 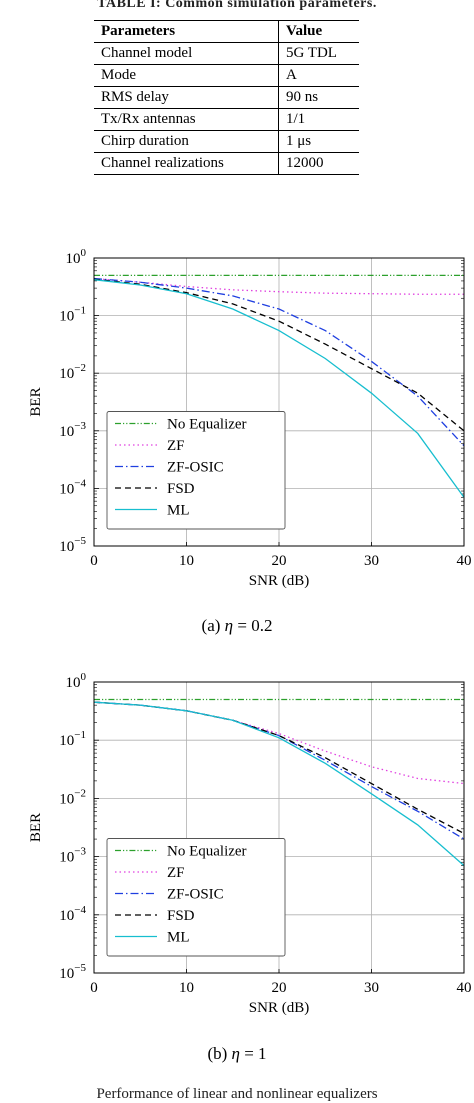 What do you see at coordinates (186, 31) in the screenshot?
I see `header-parameters: Parameters` at bounding box center [186, 31].